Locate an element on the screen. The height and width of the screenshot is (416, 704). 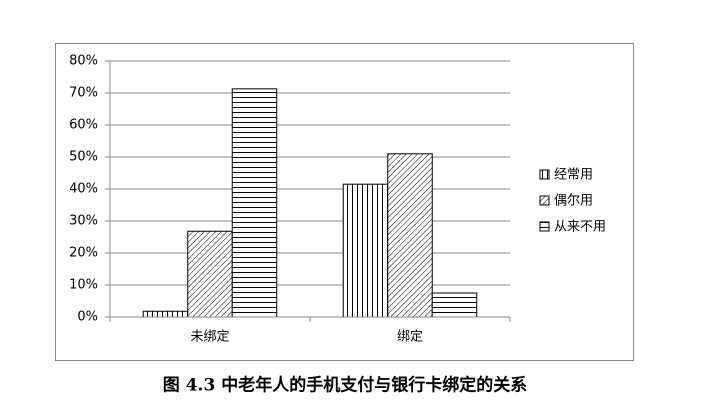
y-tick-label: 30% is located at coordinates (83, 221).